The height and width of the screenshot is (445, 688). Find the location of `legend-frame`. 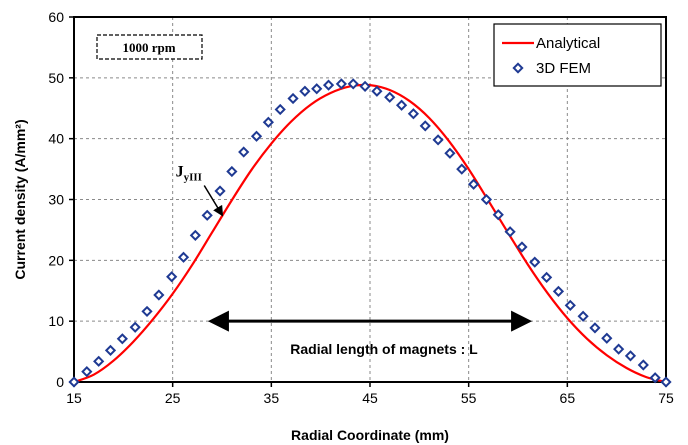

legend-frame is located at coordinates (577, 55).